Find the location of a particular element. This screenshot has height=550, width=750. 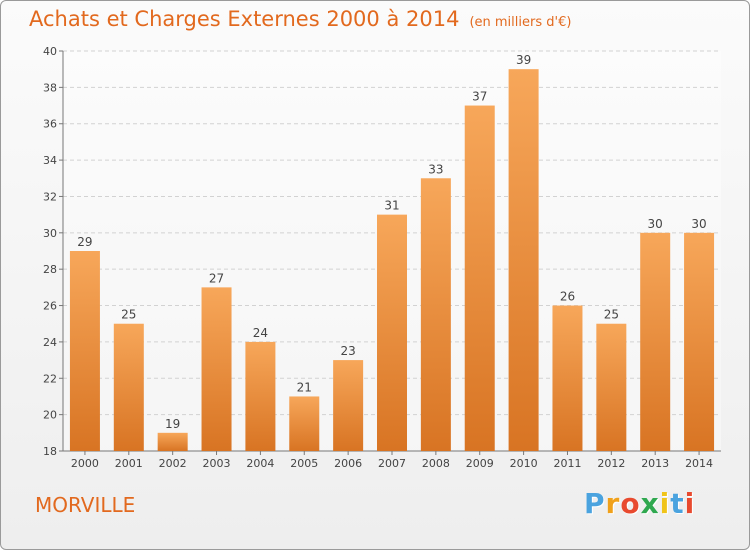

data-label: 26 is located at coordinates (567, 297).